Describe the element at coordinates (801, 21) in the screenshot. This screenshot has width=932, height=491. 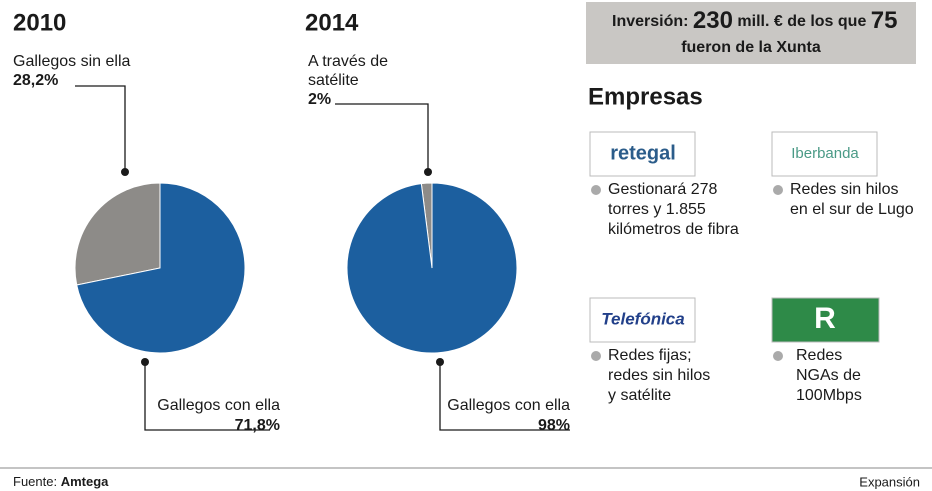
I see `investment-middle: mill. € de los que` at that location.